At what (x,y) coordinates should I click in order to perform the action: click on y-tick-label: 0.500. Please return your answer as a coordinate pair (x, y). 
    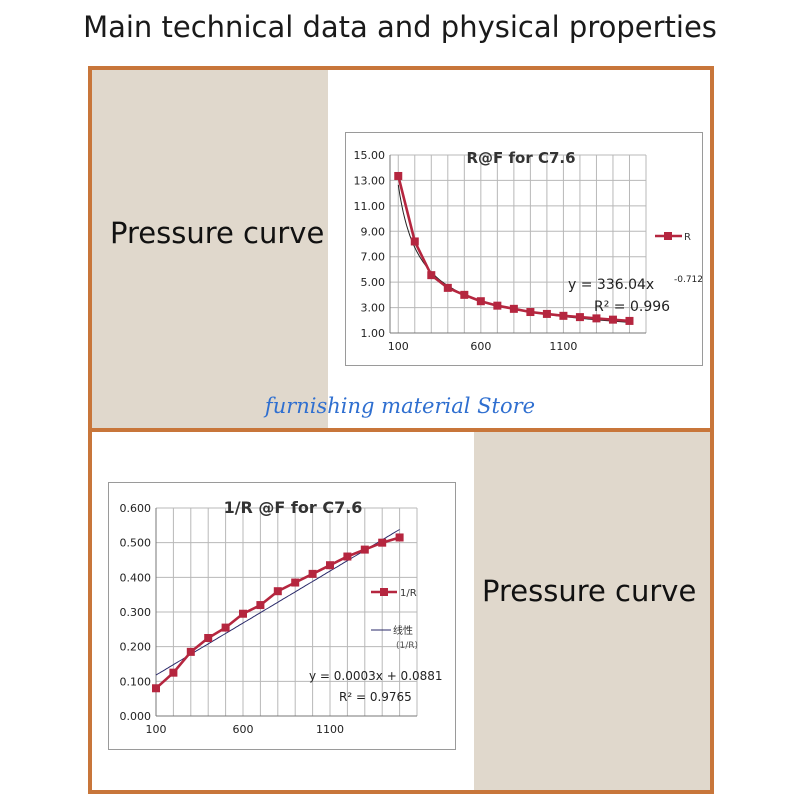
    Looking at the image, I should click on (136, 543).